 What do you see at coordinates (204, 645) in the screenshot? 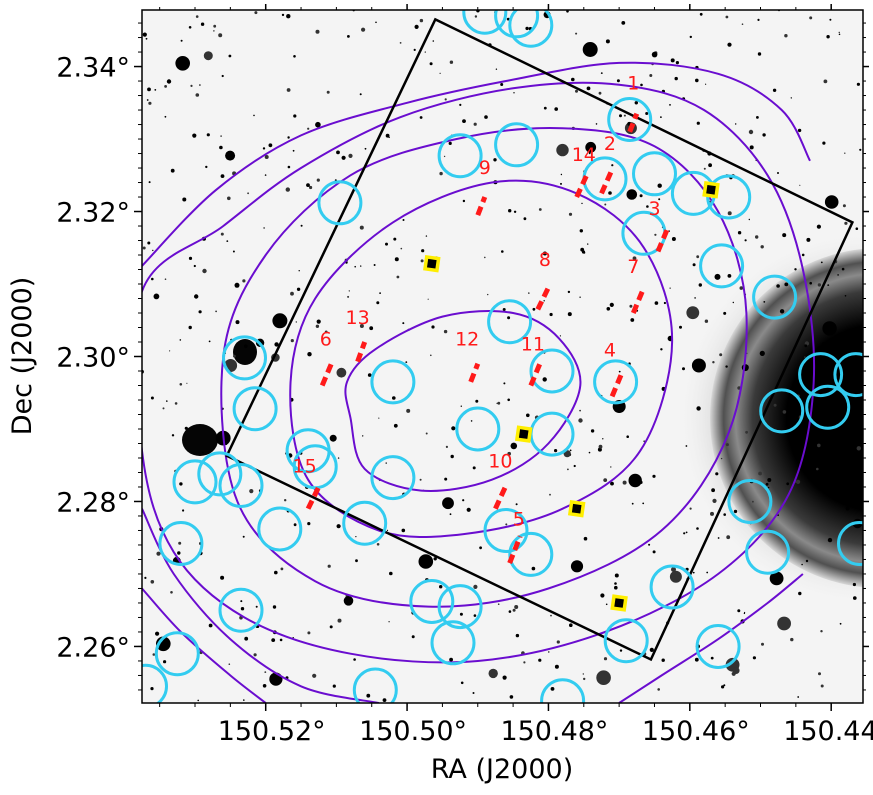
I see `contour-line` at bounding box center [204, 645].